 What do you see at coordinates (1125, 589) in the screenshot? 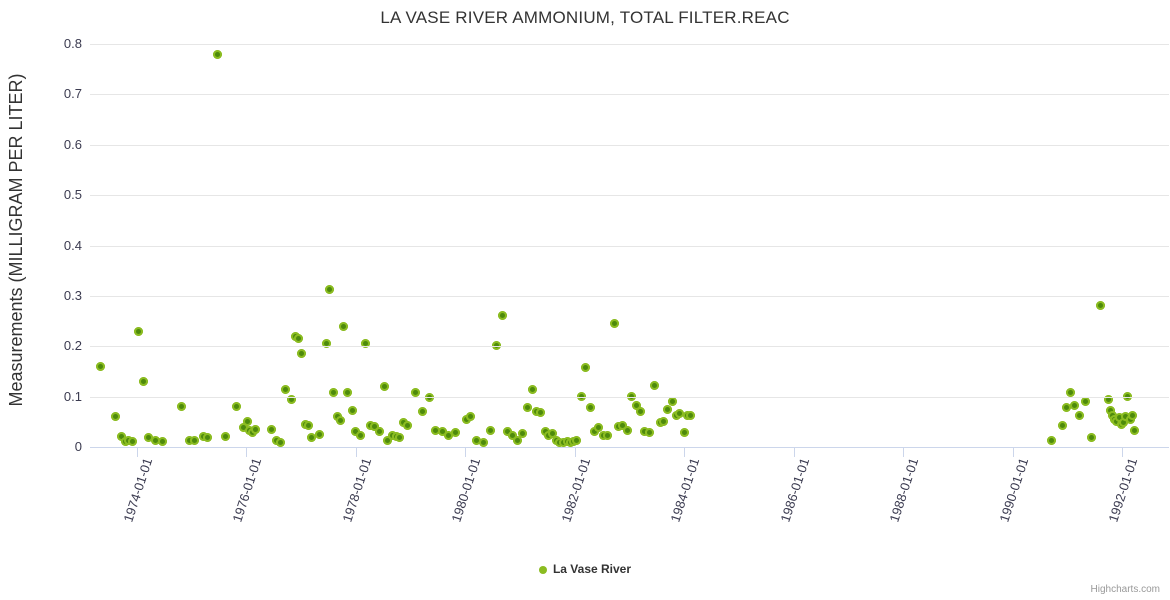
I see `credits-link: Highcharts.com` at bounding box center [1125, 589].